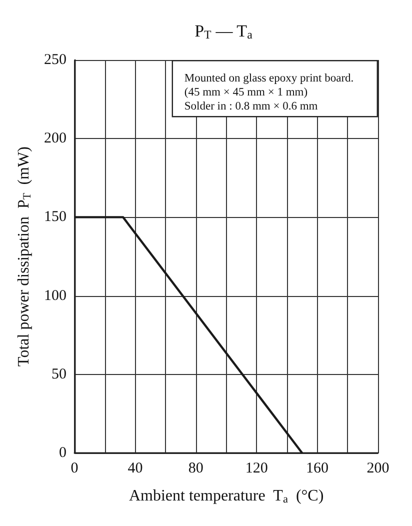 This screenshot has height=526, width=412. What do you see at coordinates (55, 138) in the screenshot?
I see `y-tick-label: 200` at bounding box center [55, 138].